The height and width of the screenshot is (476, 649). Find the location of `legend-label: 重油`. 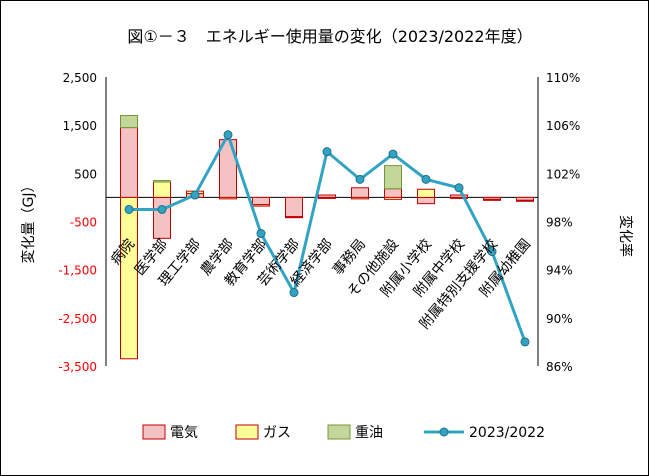

legend-label: 重油 is located at coordinates (369, 433).